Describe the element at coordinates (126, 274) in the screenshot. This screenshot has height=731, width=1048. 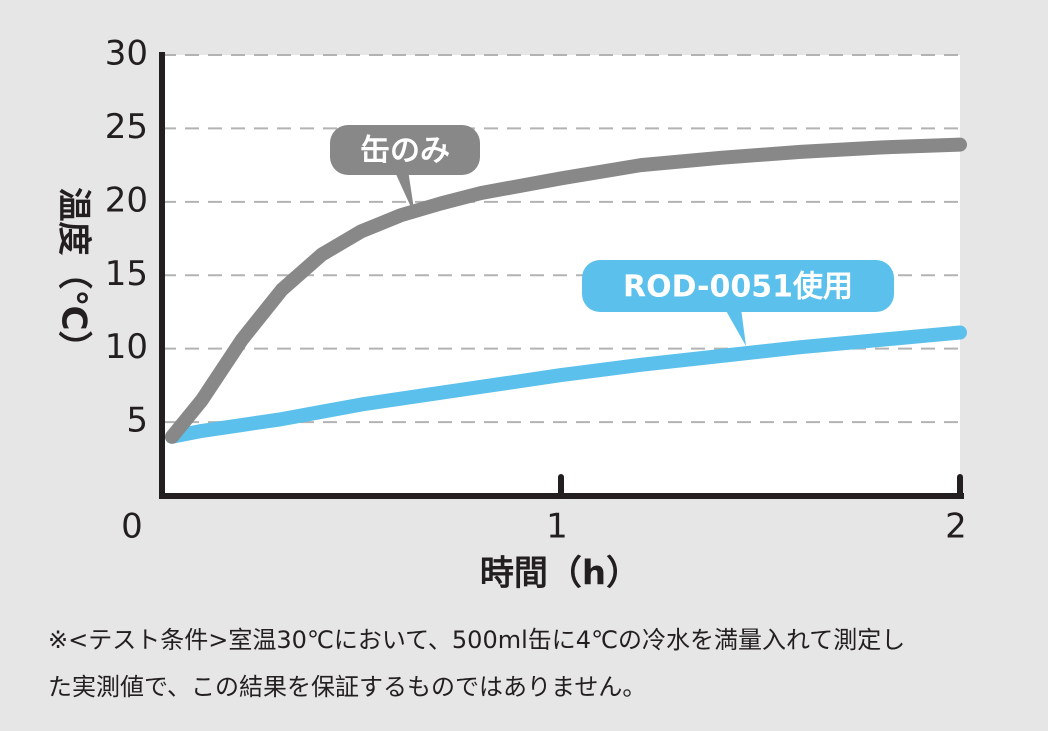
I see `y-tick-label: 15` at that location.